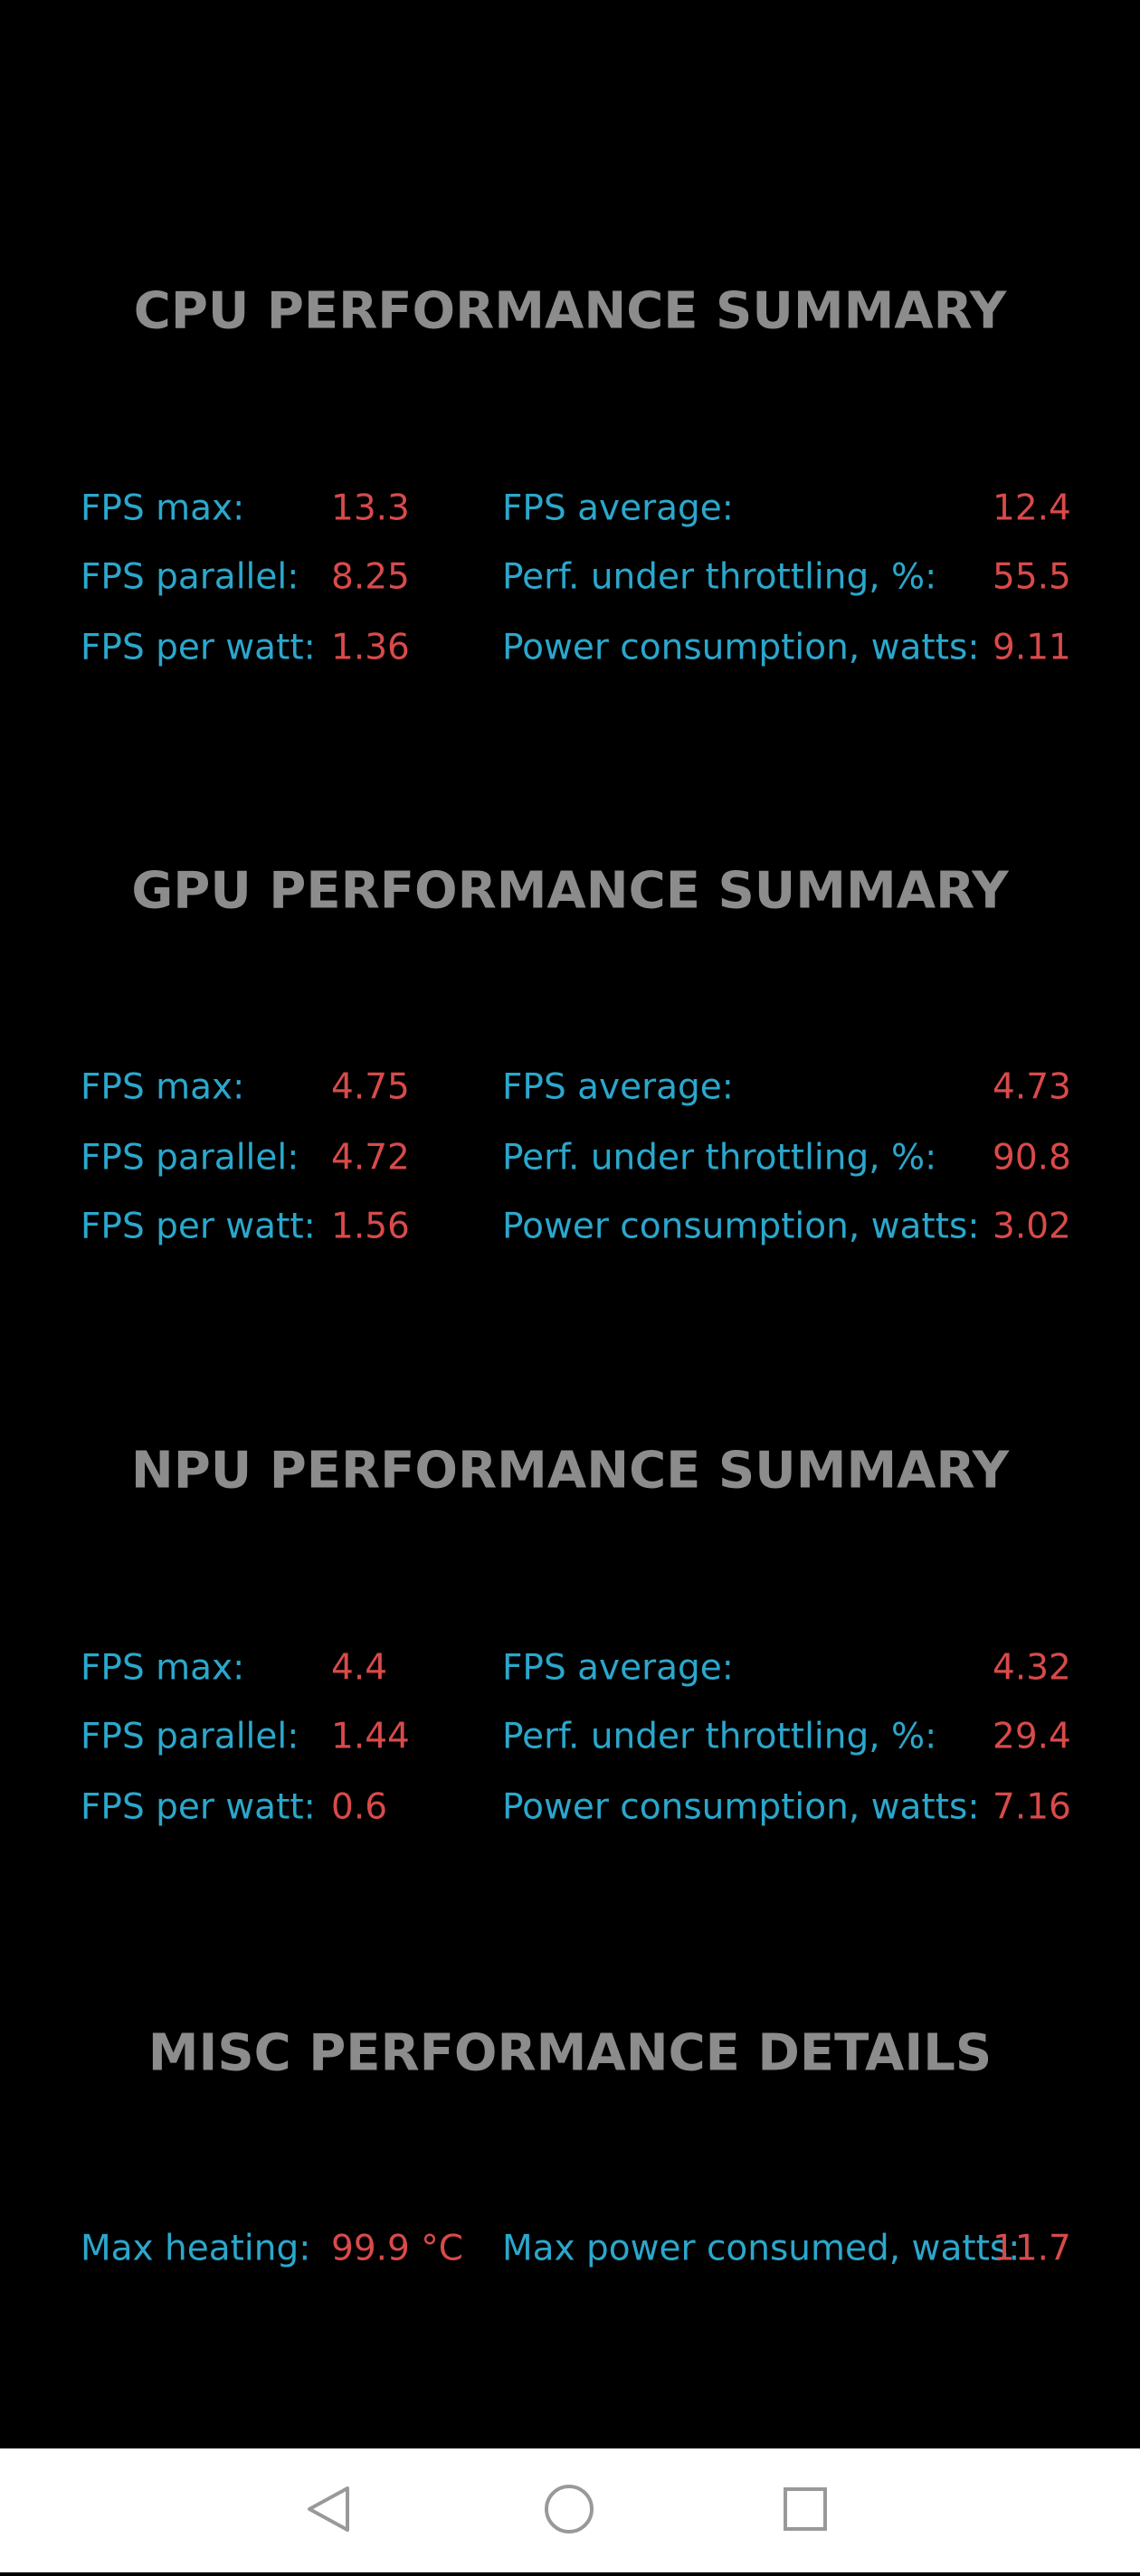 Image resolution: width=1140 pixels, height=2576 pixels. I want to click on metric-value: 1.56, so click(371, 1227).